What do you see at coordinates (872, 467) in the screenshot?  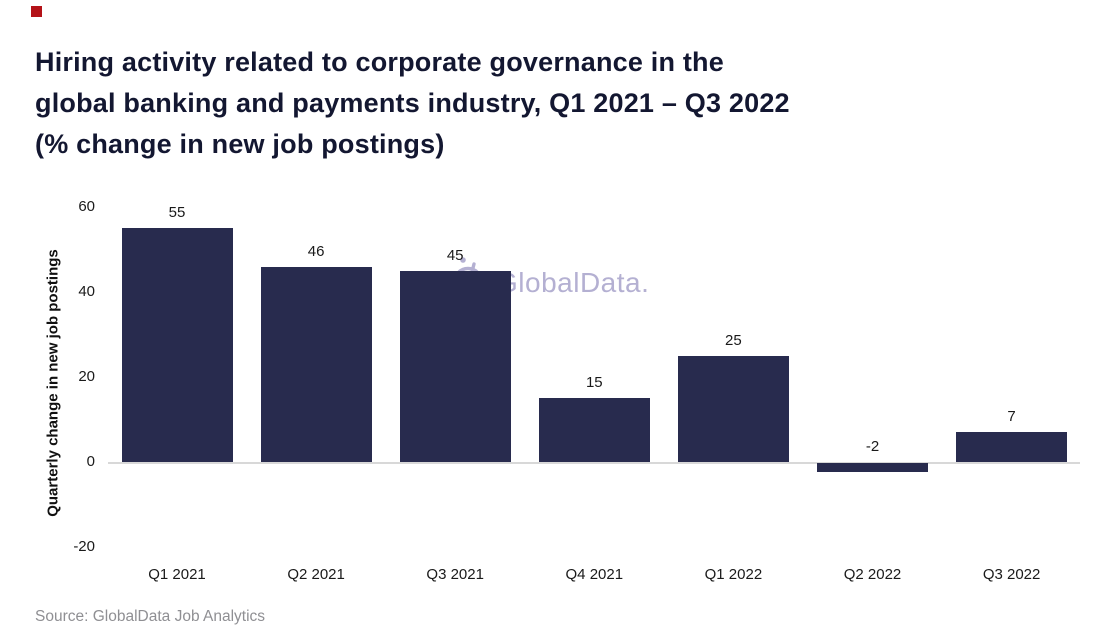 I see `bar-q2-2022` at bounding box center [872, 467].